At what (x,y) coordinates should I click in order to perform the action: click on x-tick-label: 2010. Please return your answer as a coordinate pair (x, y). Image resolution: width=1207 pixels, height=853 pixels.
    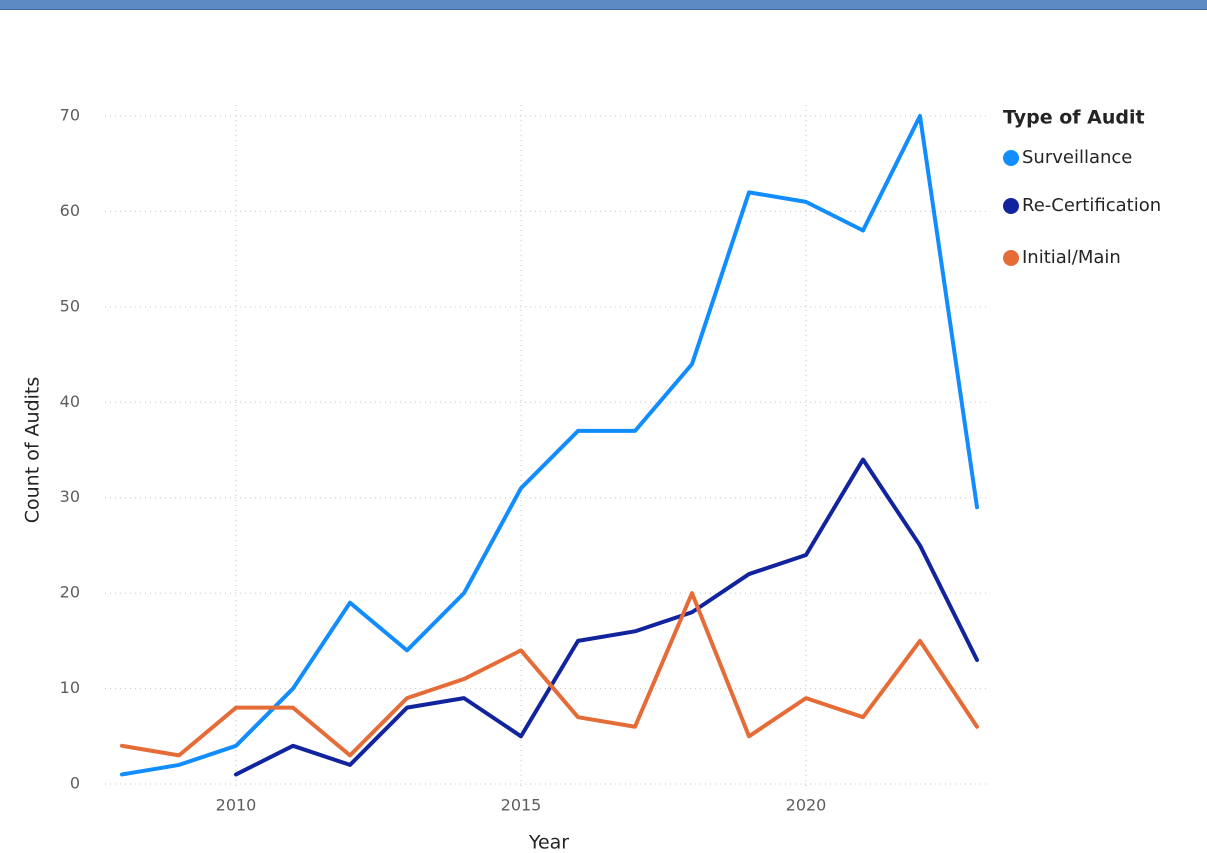
    Looking at the image, I should click on (236, 805).